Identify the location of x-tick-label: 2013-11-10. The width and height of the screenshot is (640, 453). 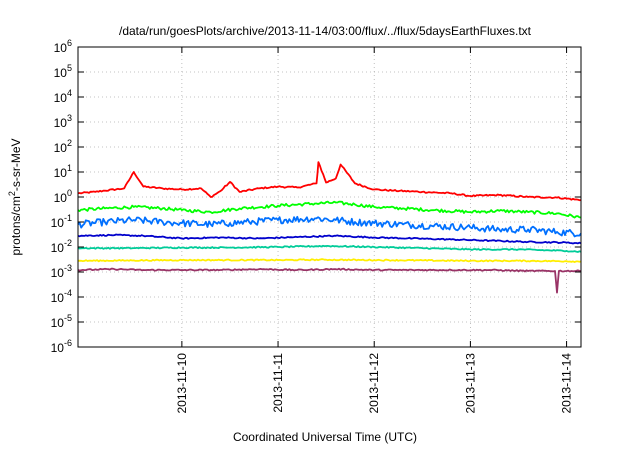
(182, 383).